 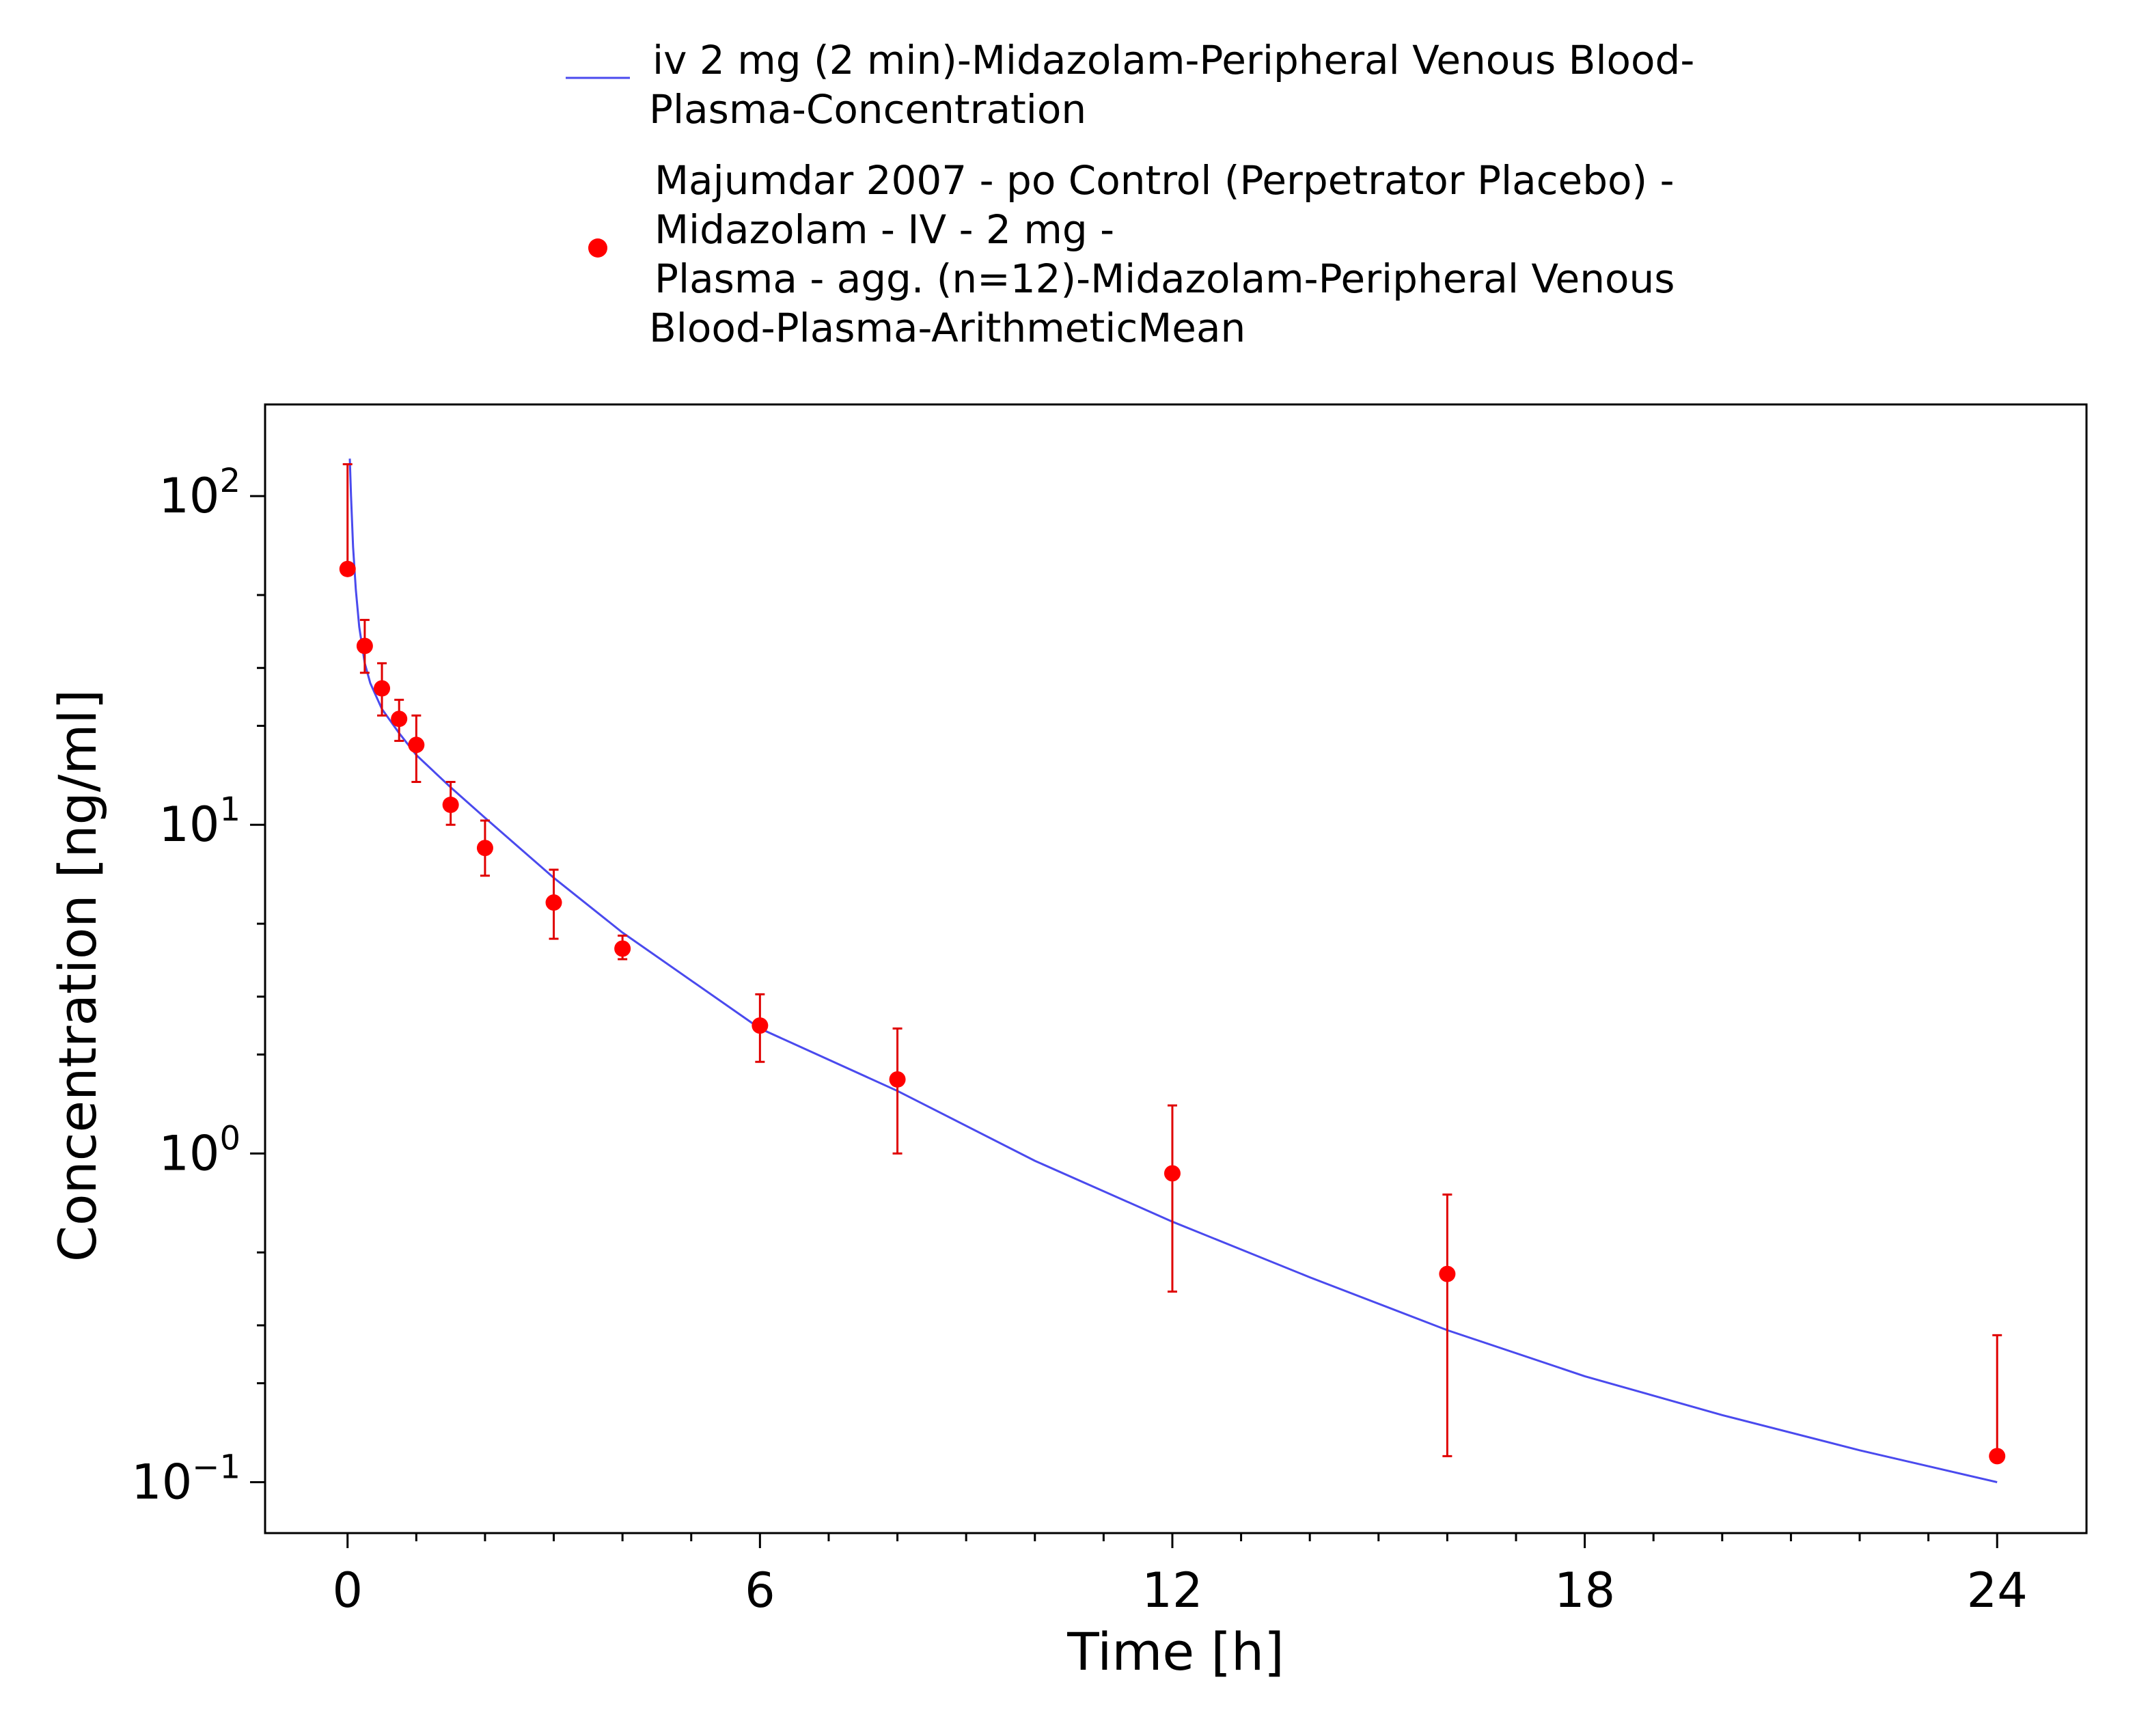 What do you see at coordinates (597, 248) in the screenshot?
I see `legend-dot-marker` at bounding box center [597, 248].